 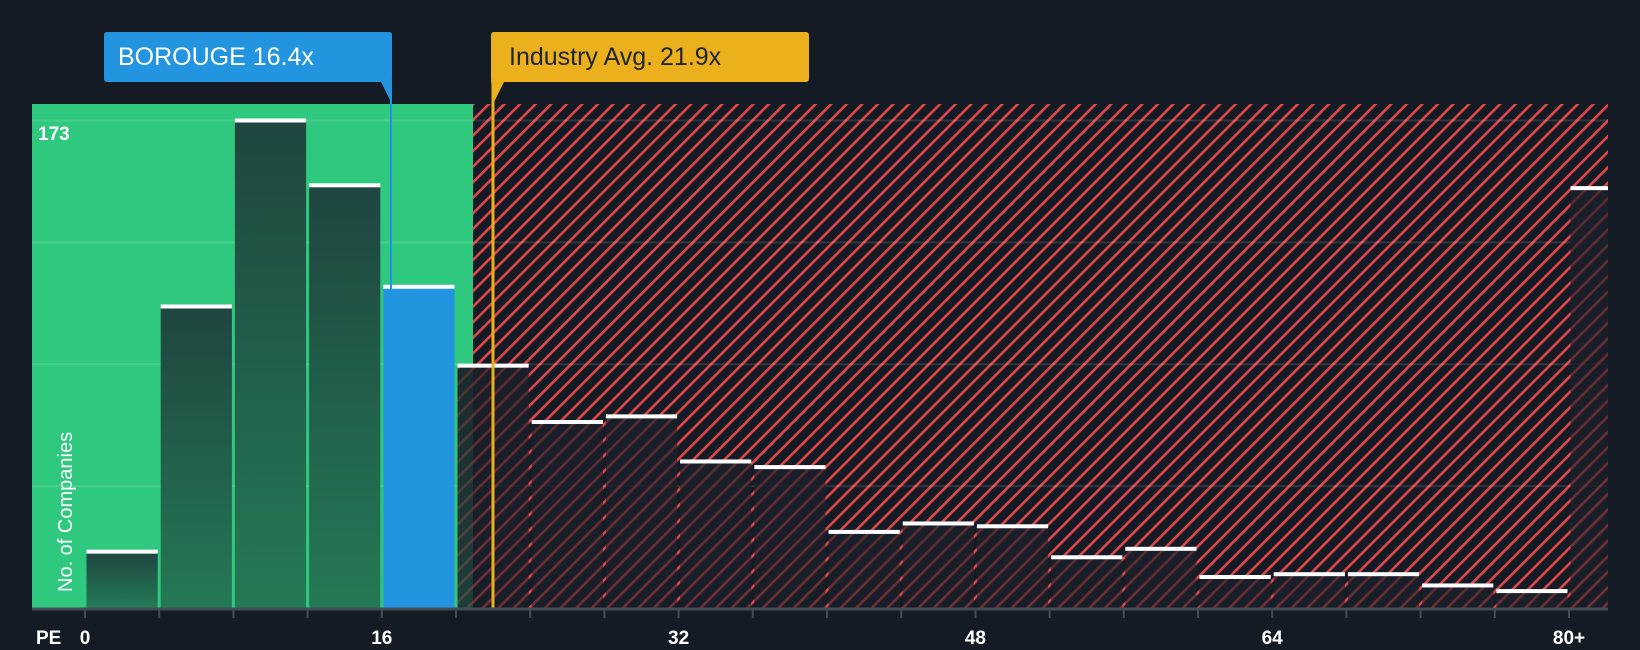 What do you see at coordinates (386, 92) in the screenshot?
I see `company-callout-pointer` at bounding box center [386, 92].